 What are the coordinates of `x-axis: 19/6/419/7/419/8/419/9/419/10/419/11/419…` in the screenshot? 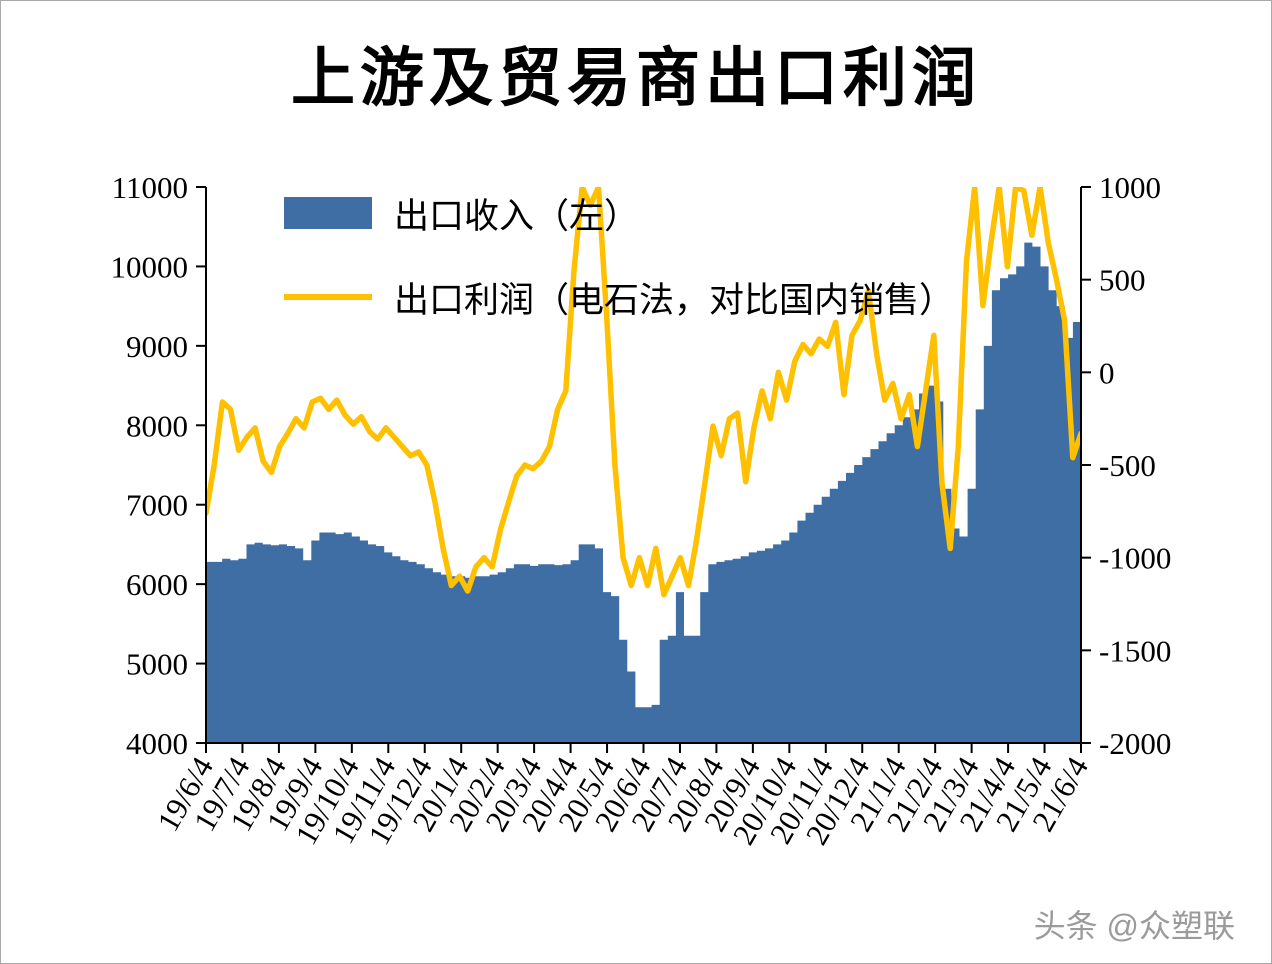 It's located at (622, 797).